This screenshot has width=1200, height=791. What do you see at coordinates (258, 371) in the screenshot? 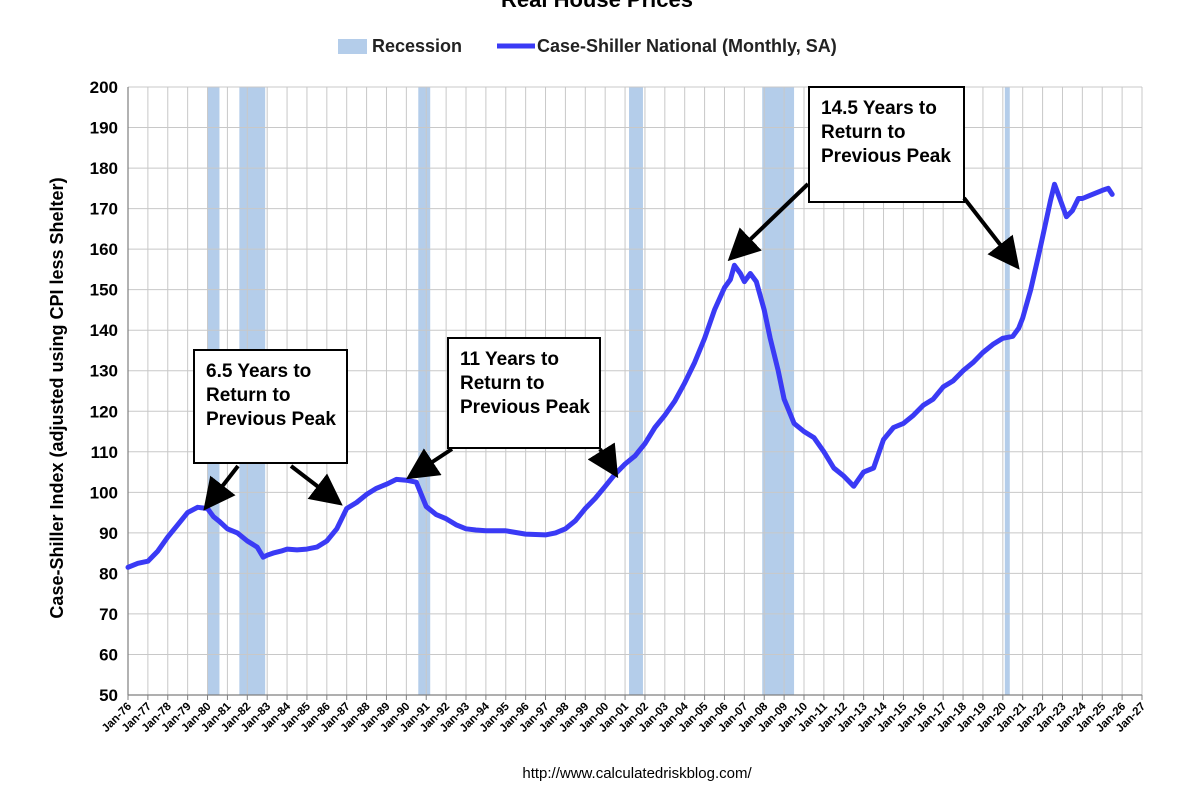
I see `annotation-0-line-0: 6.5 Years to` at bounding box center [258, 371].